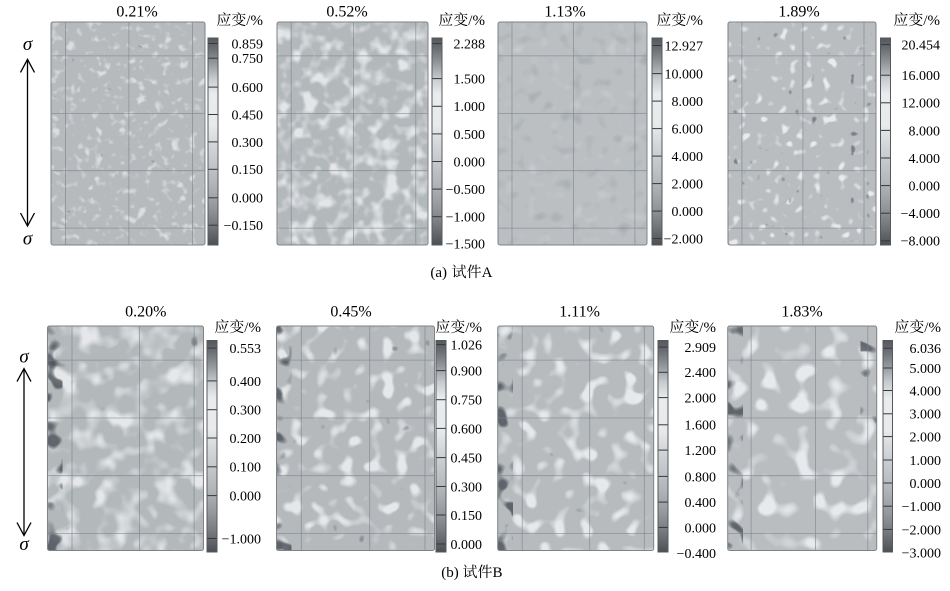  Describe the element at coordinates (921, 553) in the screenshot. I see `svg-text: −3.000` at that location.